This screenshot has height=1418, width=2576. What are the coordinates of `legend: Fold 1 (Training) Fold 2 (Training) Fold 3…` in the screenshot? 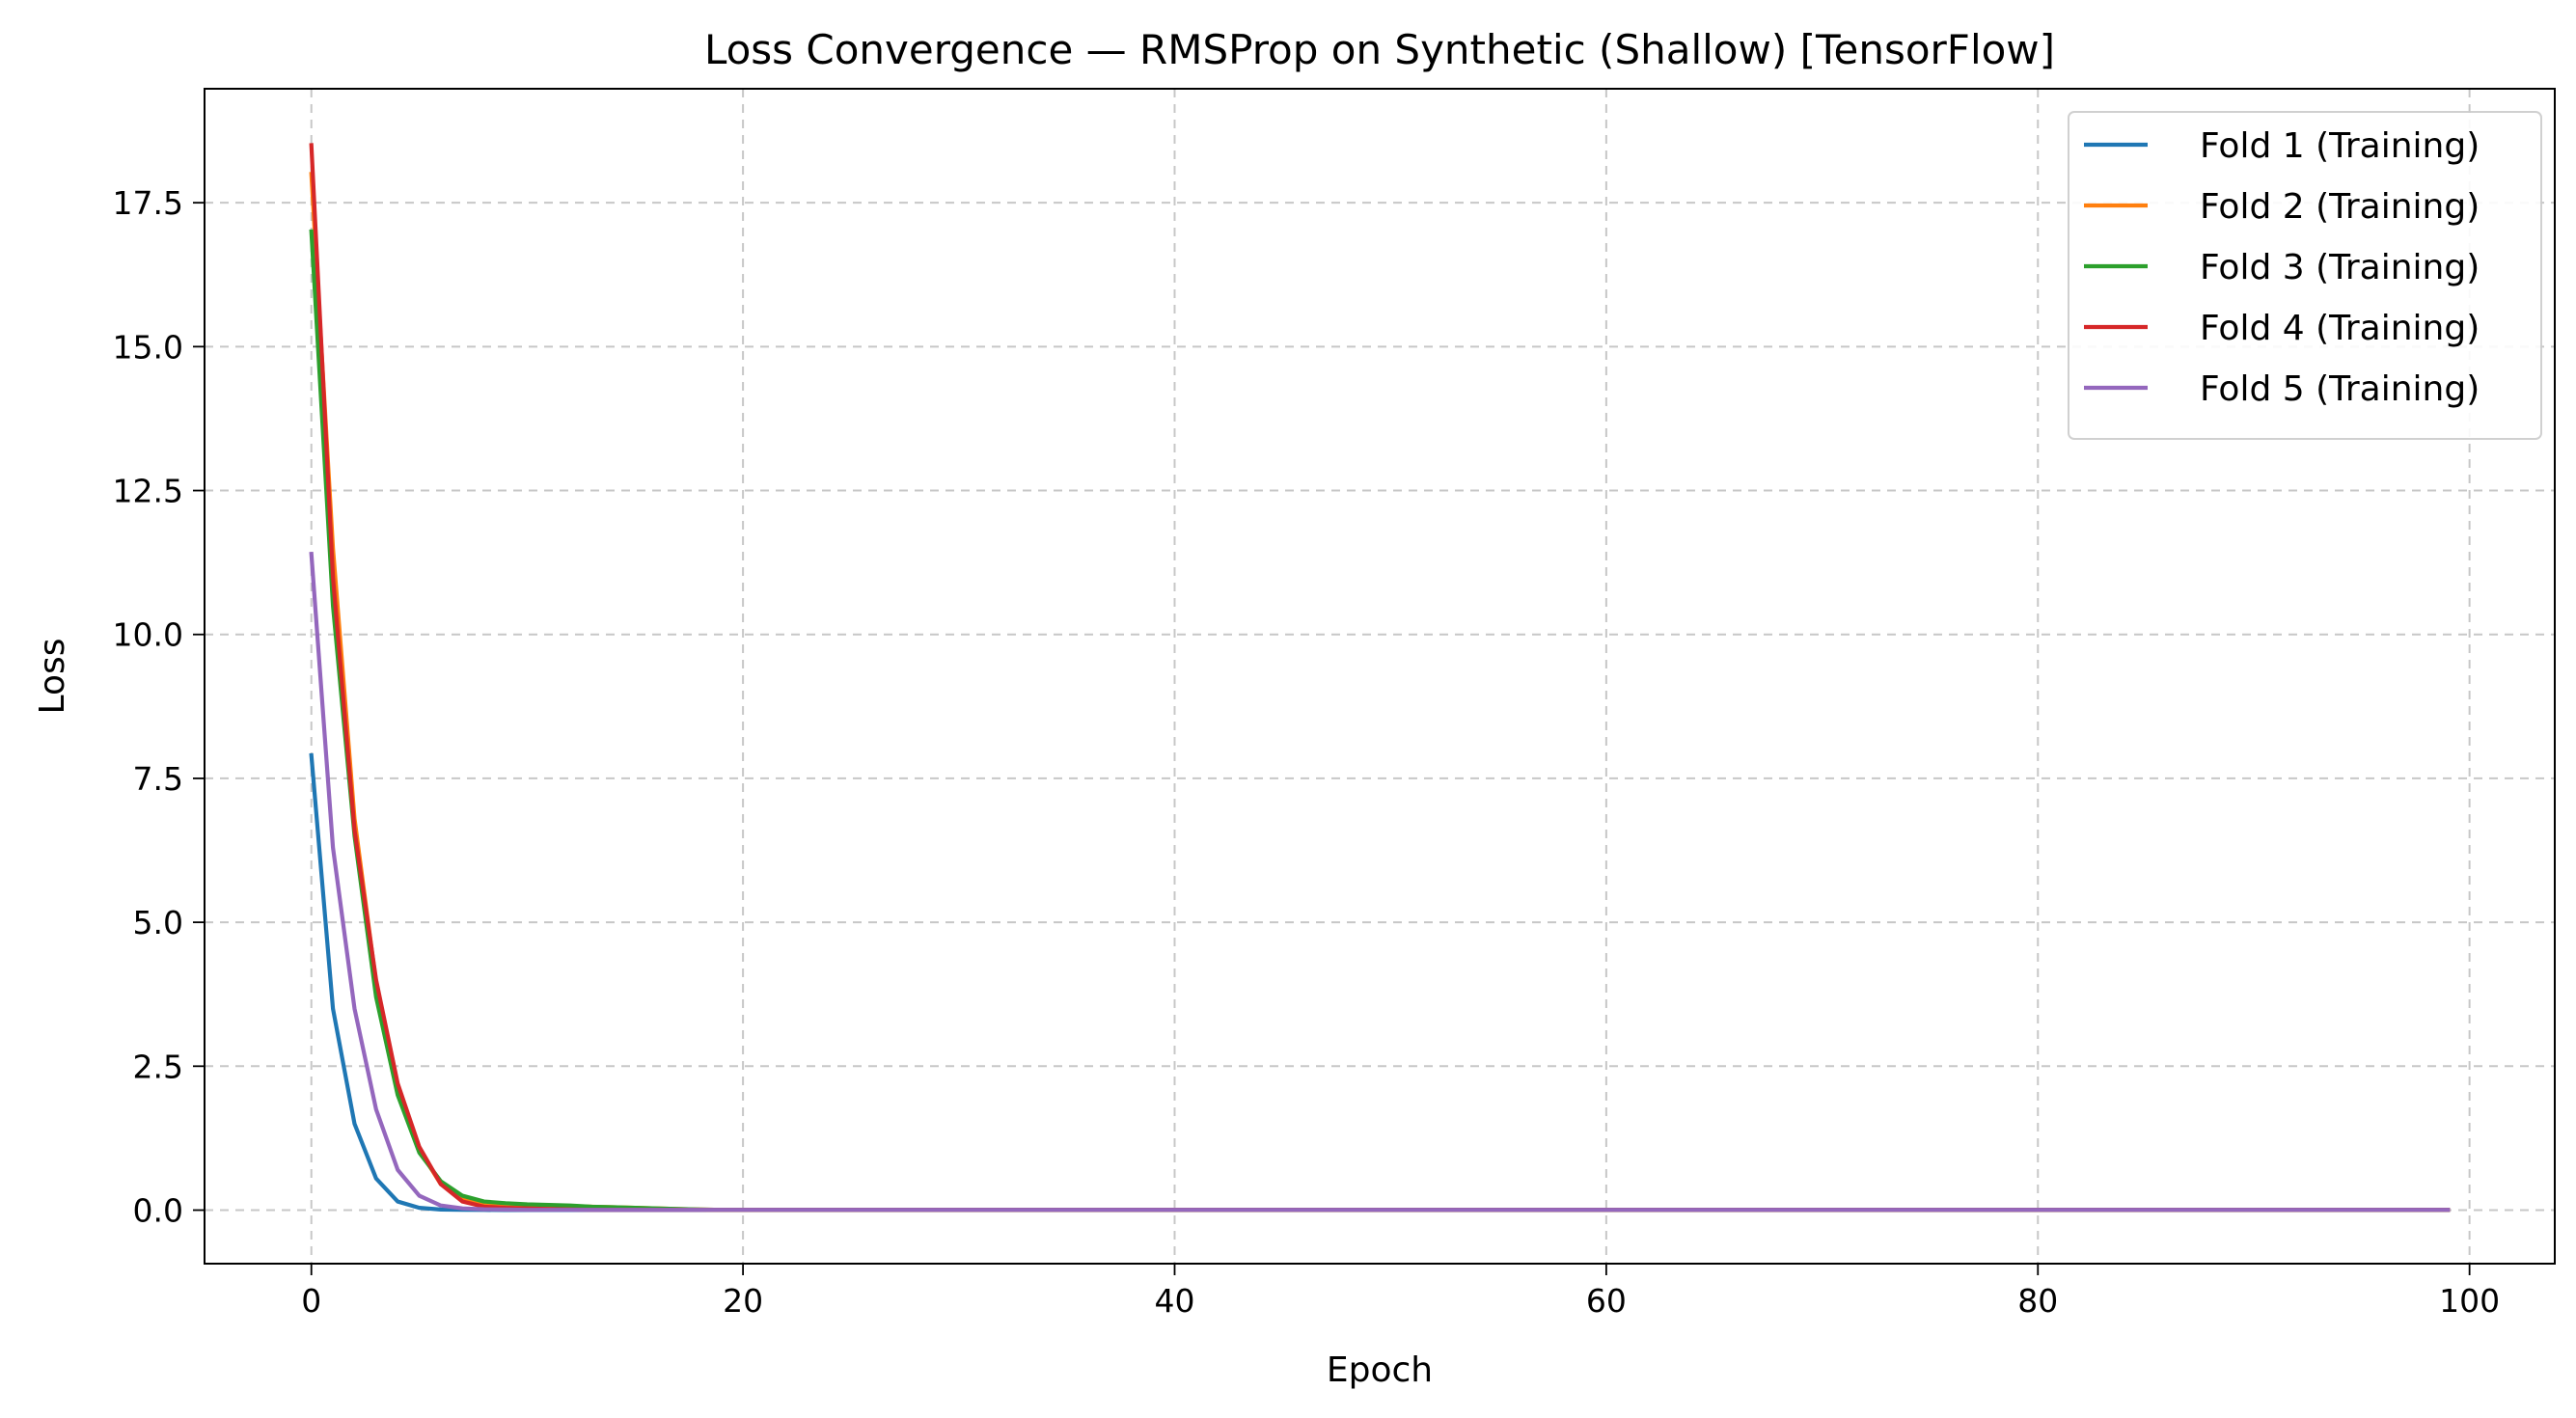 It's located at (2305, 275).